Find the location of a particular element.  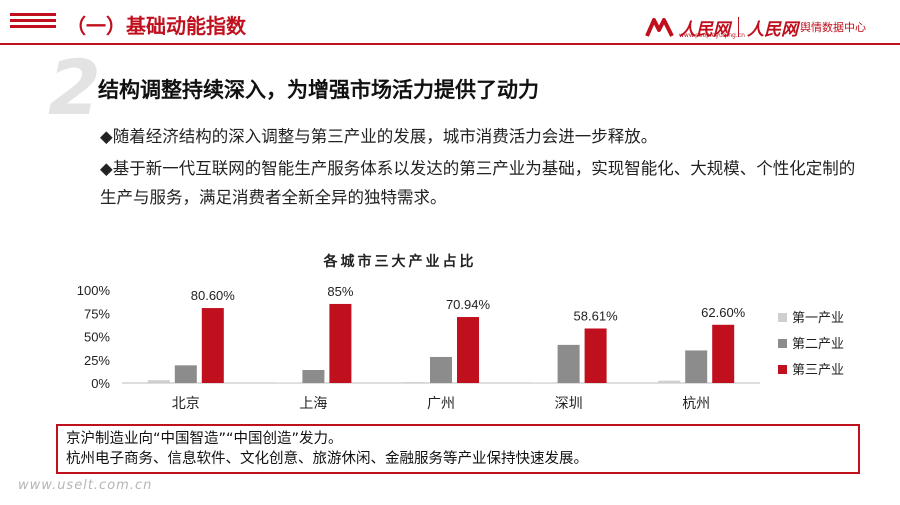

people-logo-icon is located at coordinates (659, 27).